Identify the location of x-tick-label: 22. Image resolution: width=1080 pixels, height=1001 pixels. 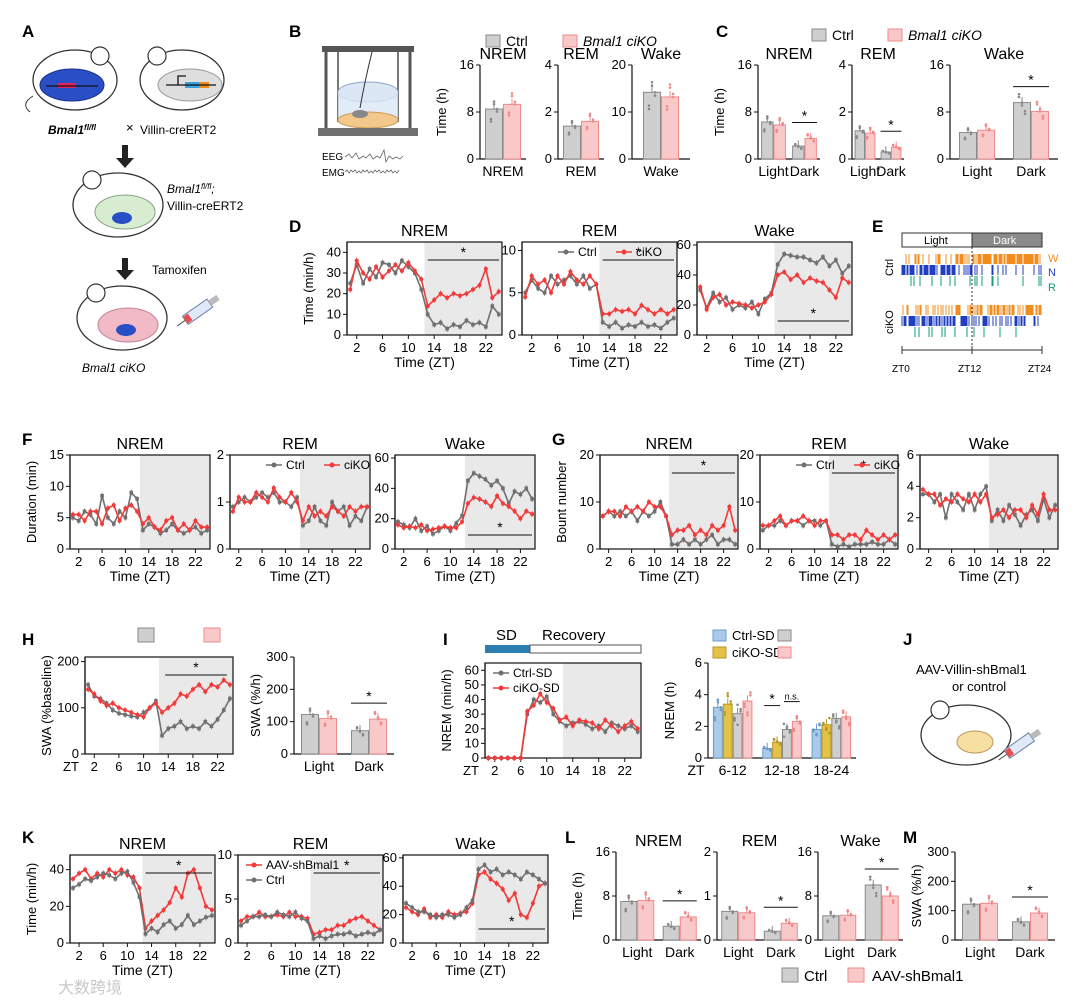
(723, 561).